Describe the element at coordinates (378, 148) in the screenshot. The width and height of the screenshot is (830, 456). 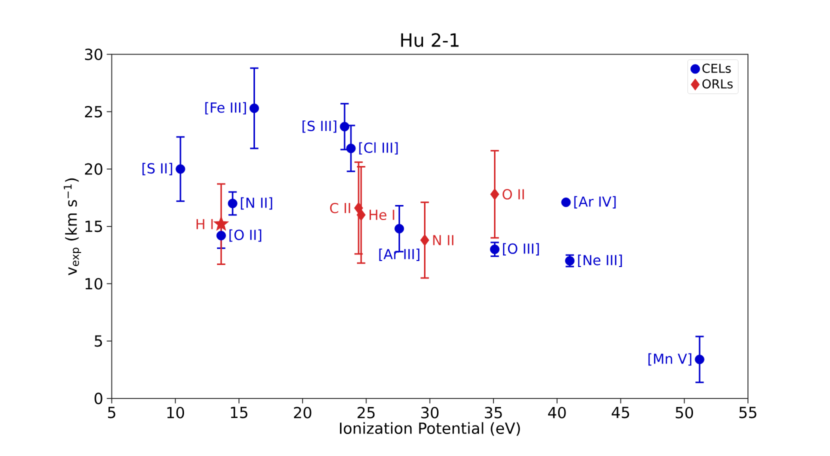
I see `annotation: [Cl III]` at that location.